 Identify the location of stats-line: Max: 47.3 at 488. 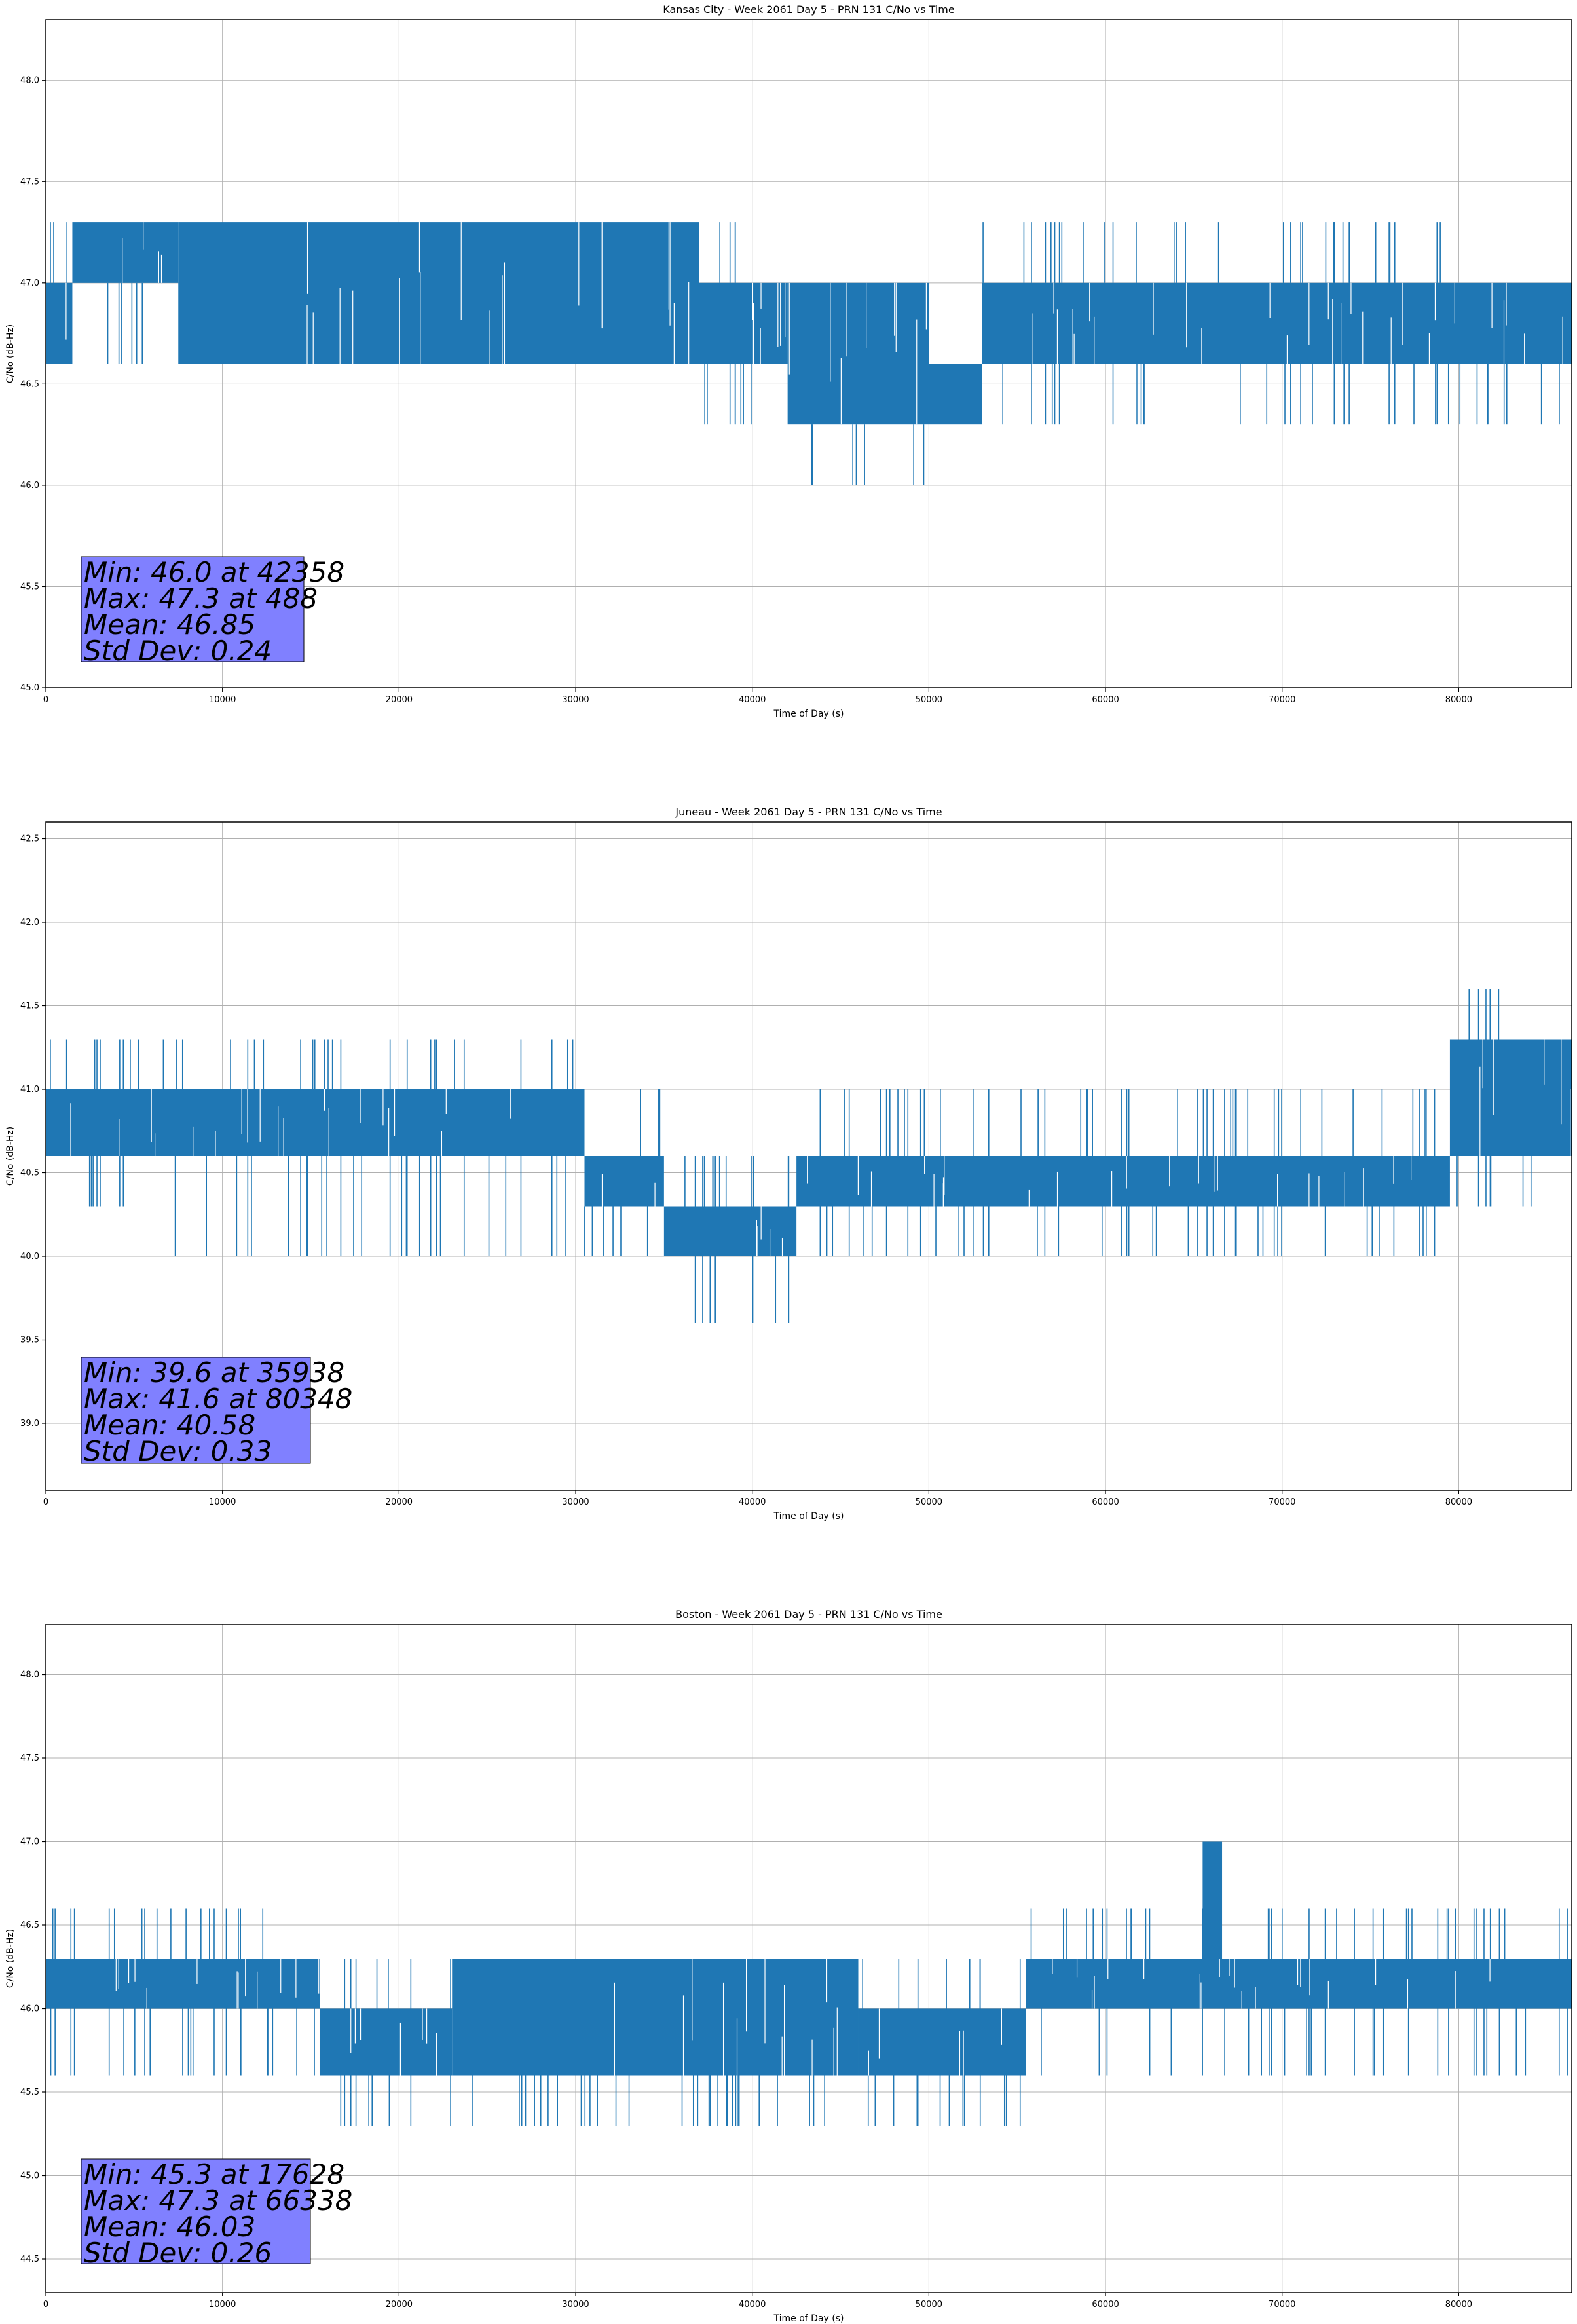
(201, 598).